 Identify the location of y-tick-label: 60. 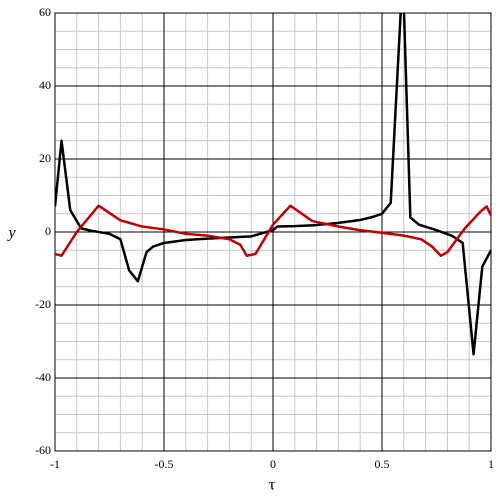
(45, 12).